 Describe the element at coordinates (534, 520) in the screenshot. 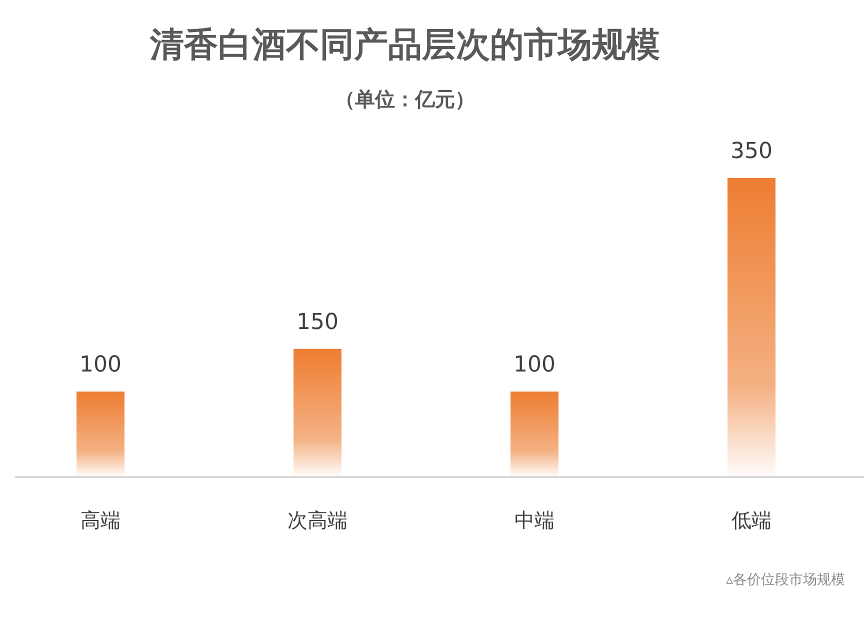

I see `x-tick-label: 中端` at that location.